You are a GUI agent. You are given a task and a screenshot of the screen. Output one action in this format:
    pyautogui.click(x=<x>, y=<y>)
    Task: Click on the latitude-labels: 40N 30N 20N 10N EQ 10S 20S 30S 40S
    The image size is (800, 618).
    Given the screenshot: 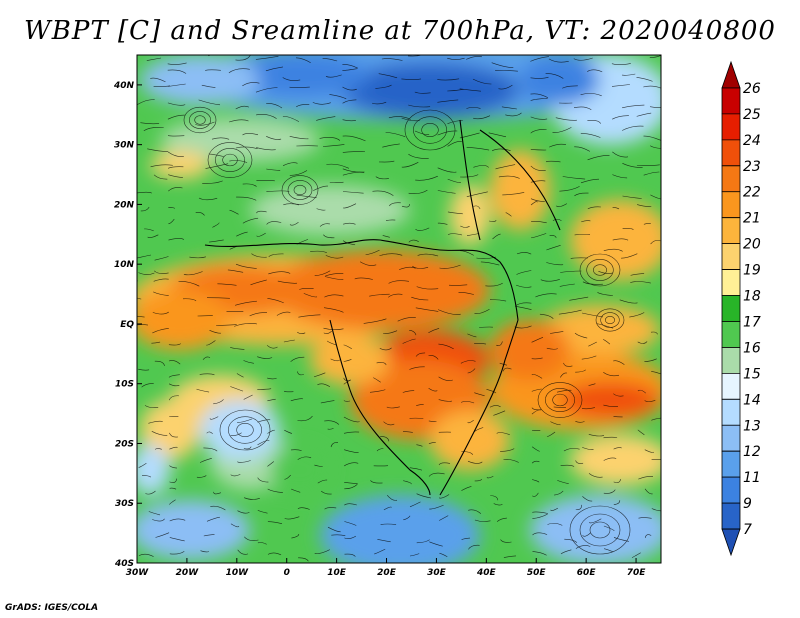 What is the action you would take?
    pyautogui.click(x=124, y=325)
    